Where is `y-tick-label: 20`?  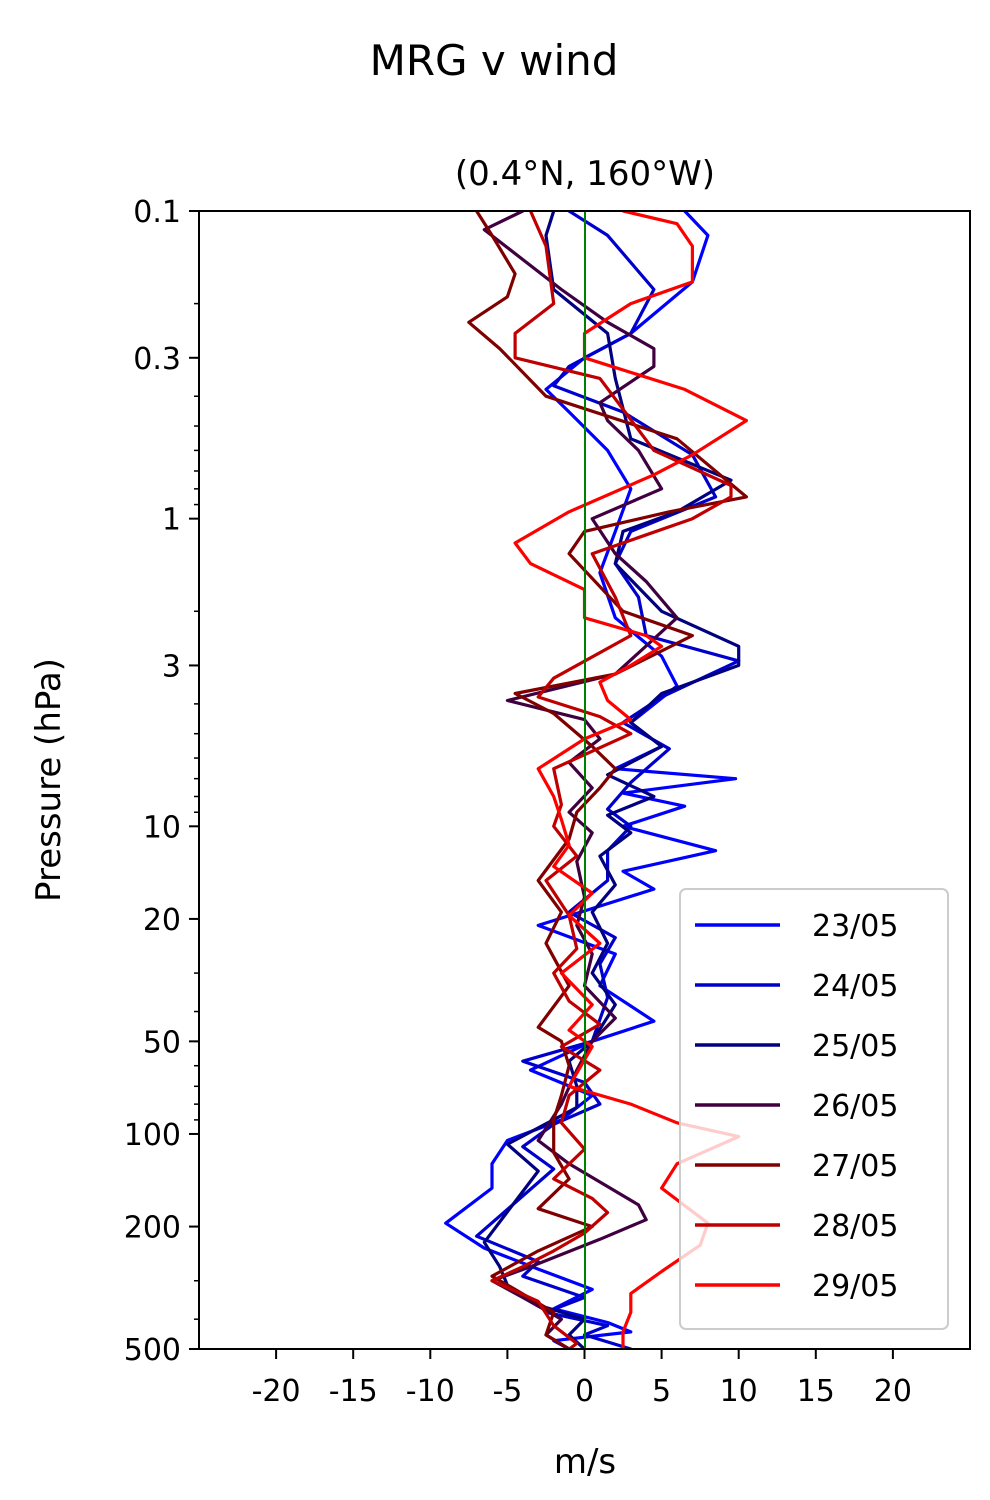 y-tick-label: 20 is located at coordinates (162, 920).